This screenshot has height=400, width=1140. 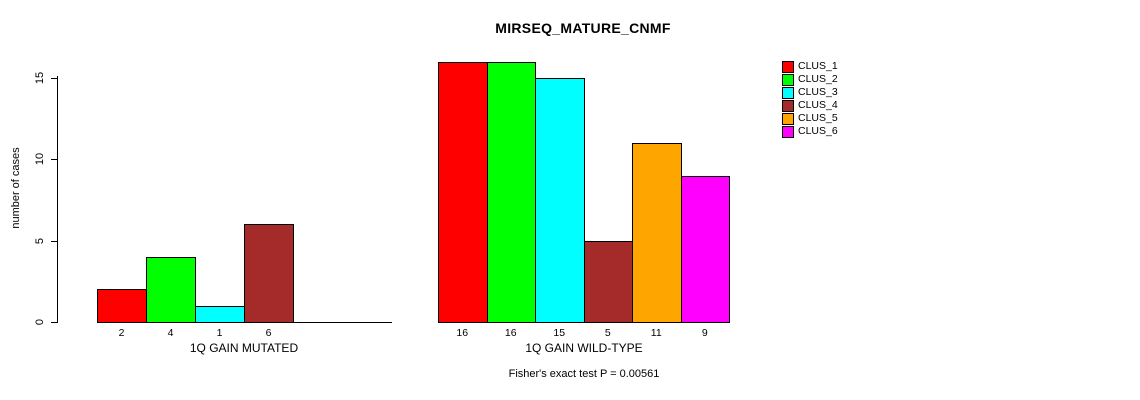 What do you see at coordinates (607, 333) in the screenshot?
I see `bar-value-label: 5` at bounding box center [607, 333].